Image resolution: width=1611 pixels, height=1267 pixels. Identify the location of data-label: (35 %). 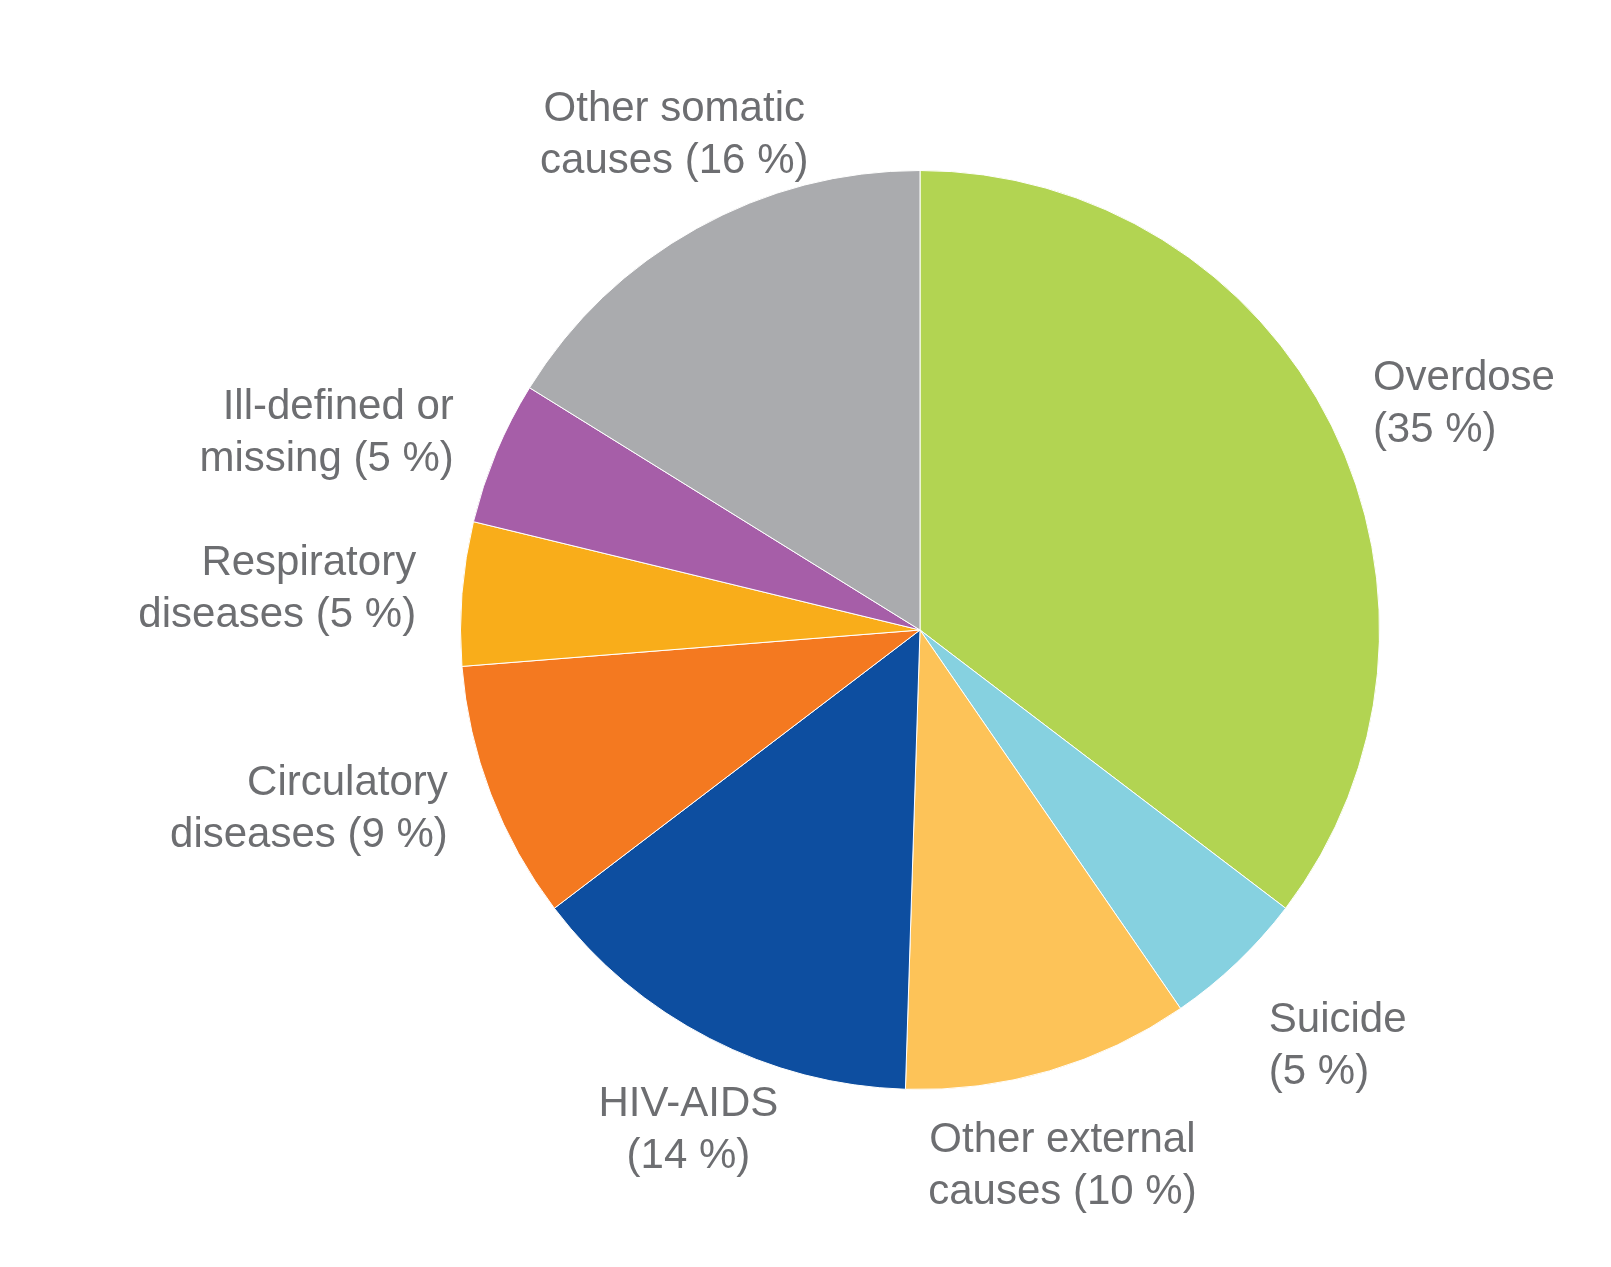
(1434, 428).